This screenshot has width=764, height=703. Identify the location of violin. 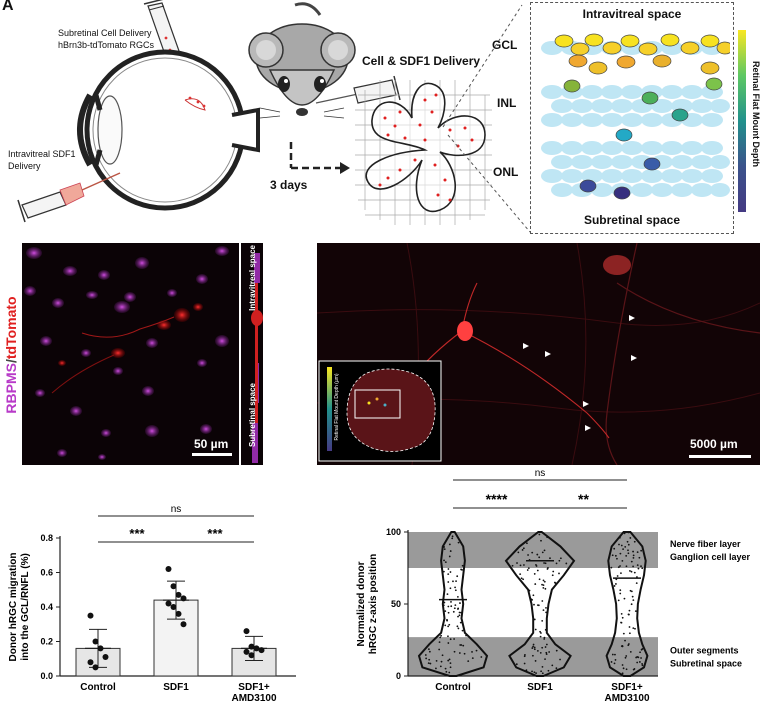
(453, 604).